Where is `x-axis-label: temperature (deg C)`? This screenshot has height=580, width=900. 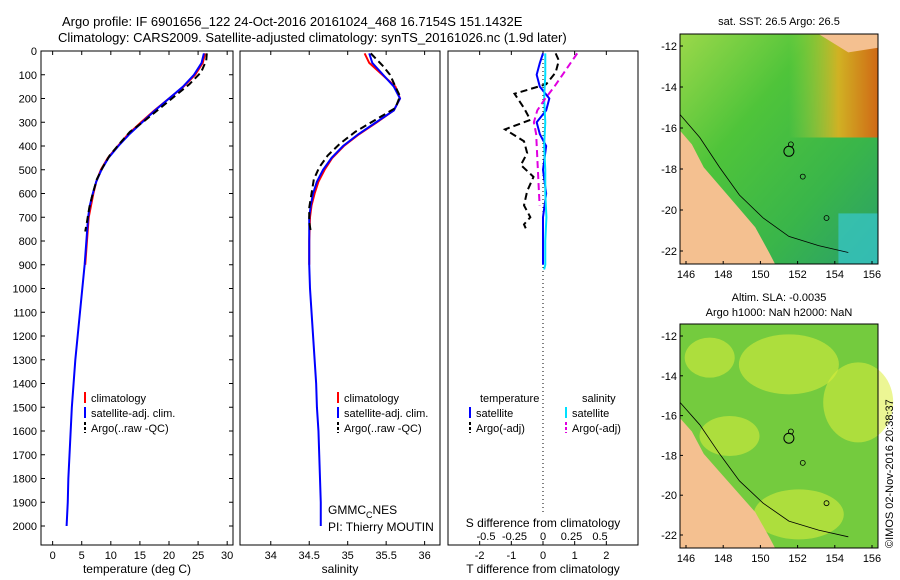 x-axis-label: temperature (deg C) is located at coordinates (137, 569).